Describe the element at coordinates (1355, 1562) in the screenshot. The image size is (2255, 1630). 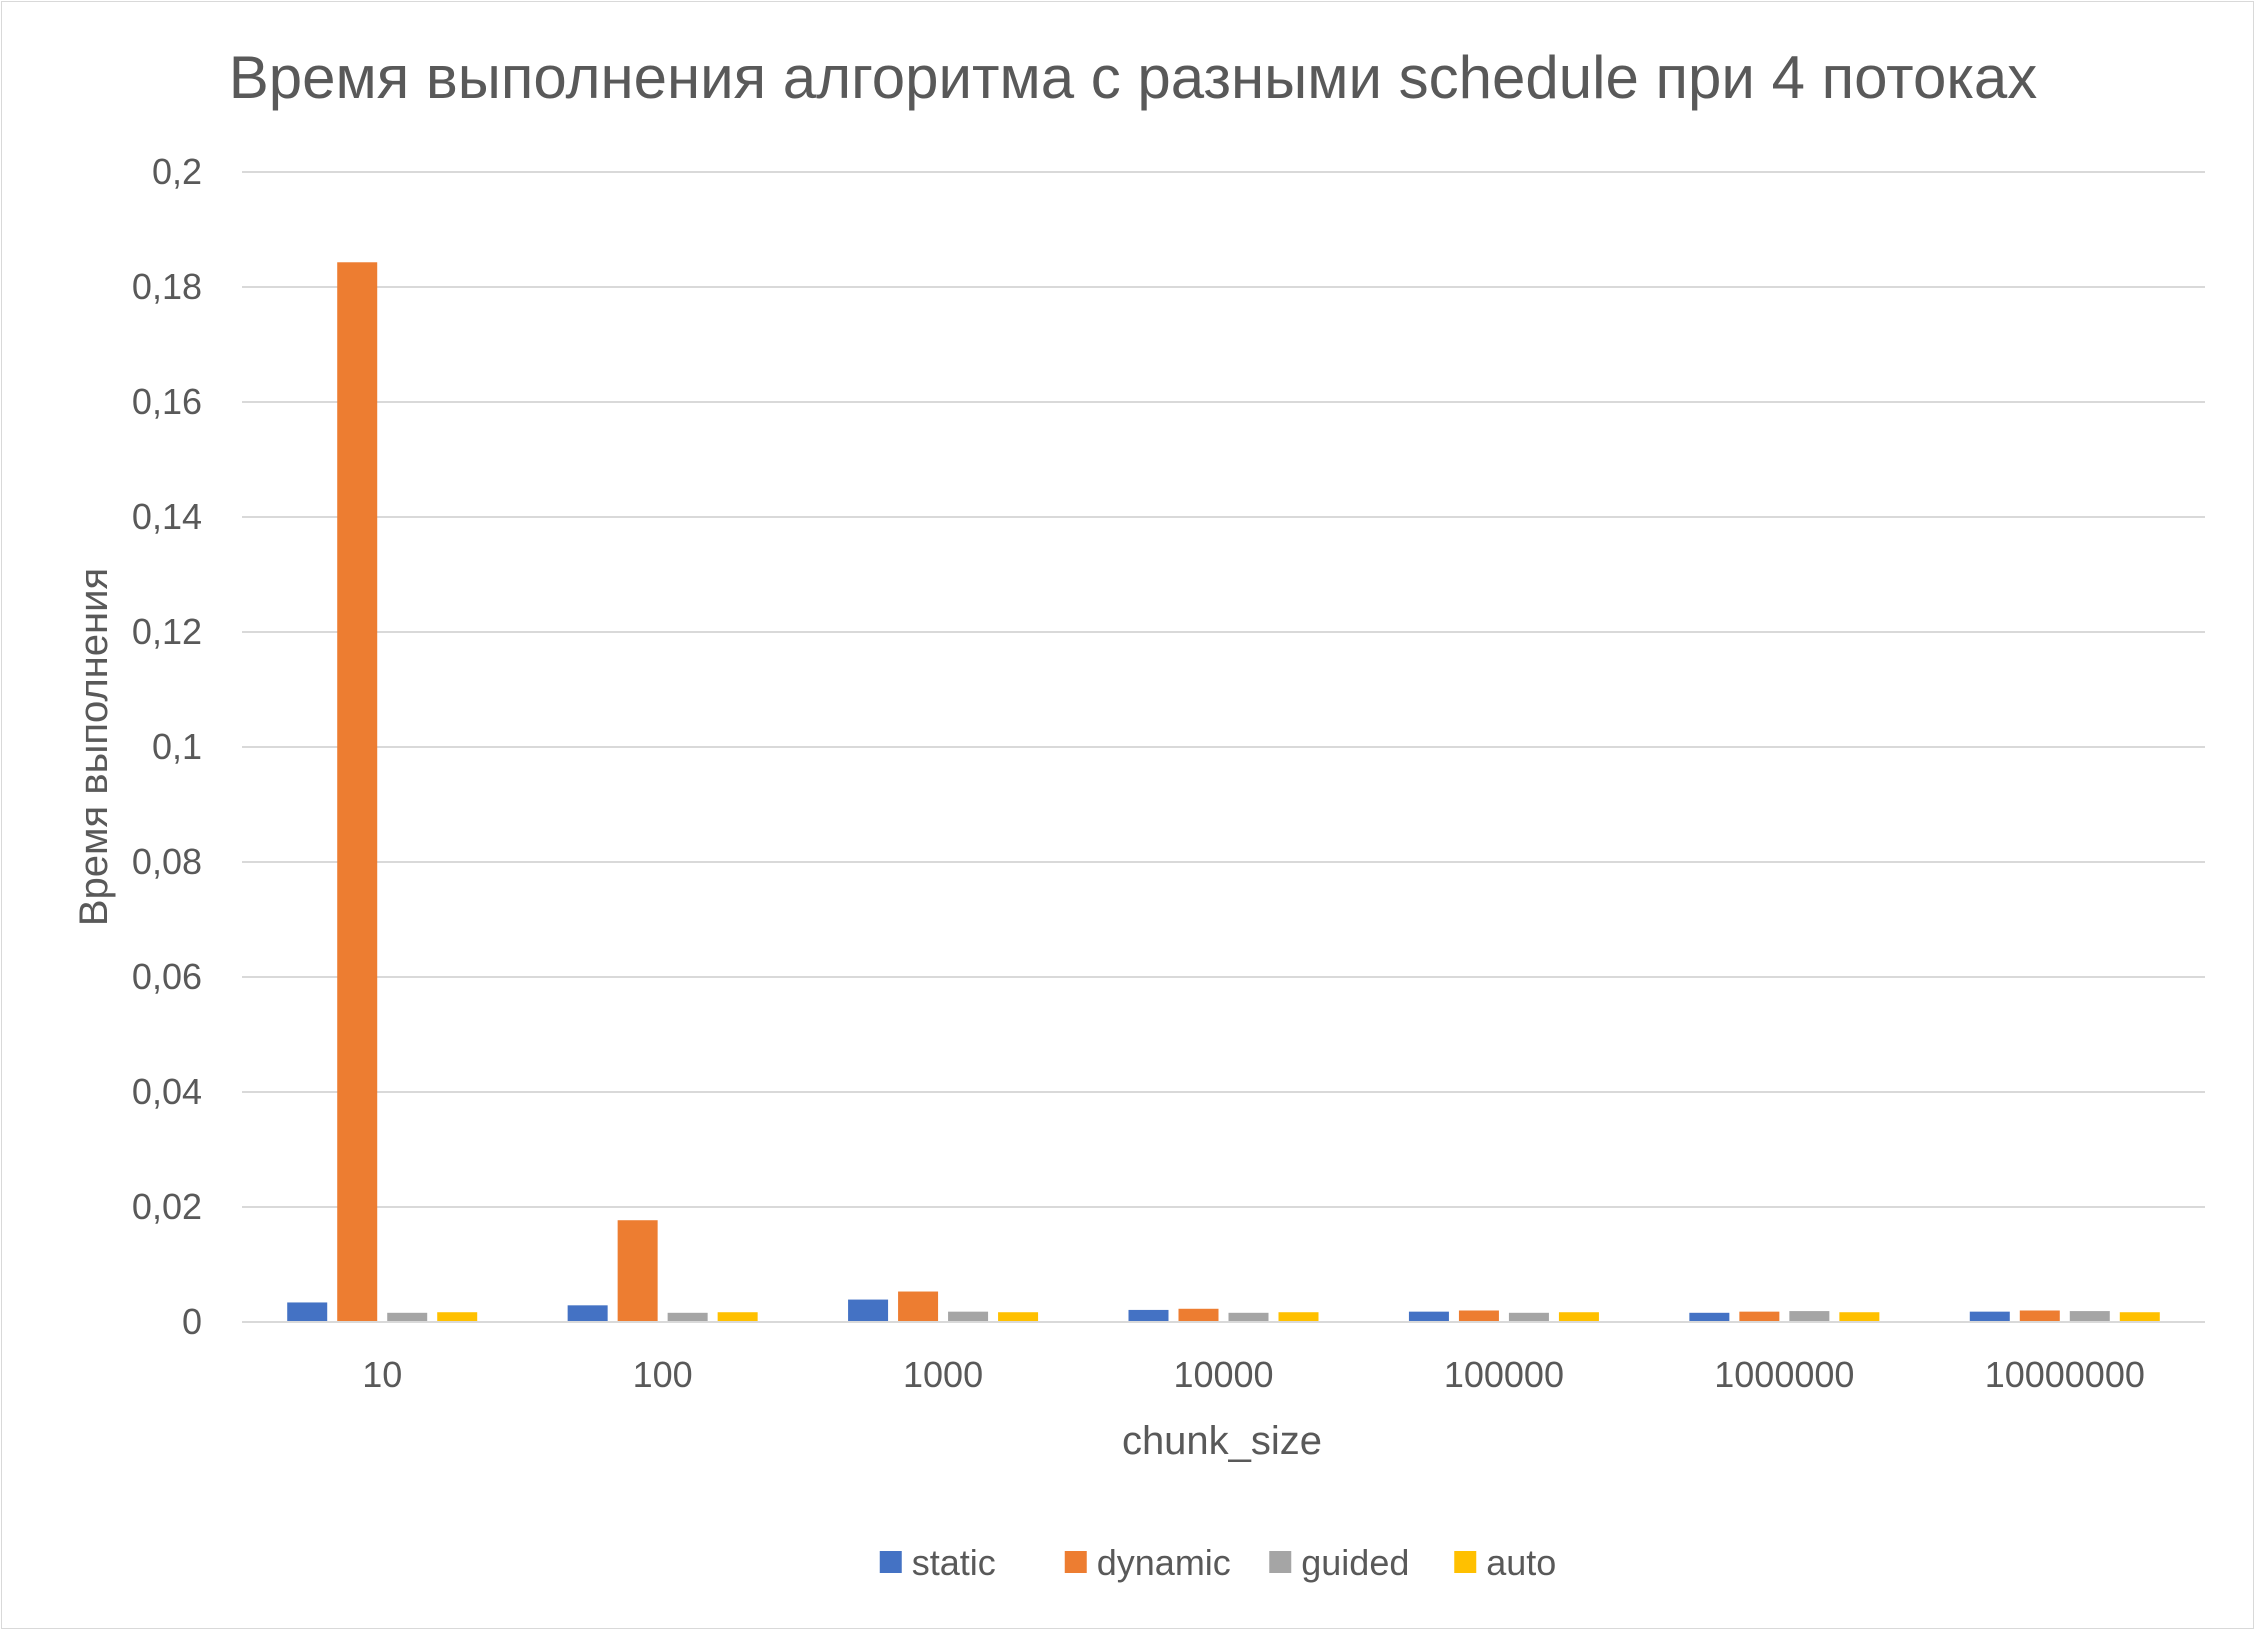
I see `legend-label: guided` at that location.